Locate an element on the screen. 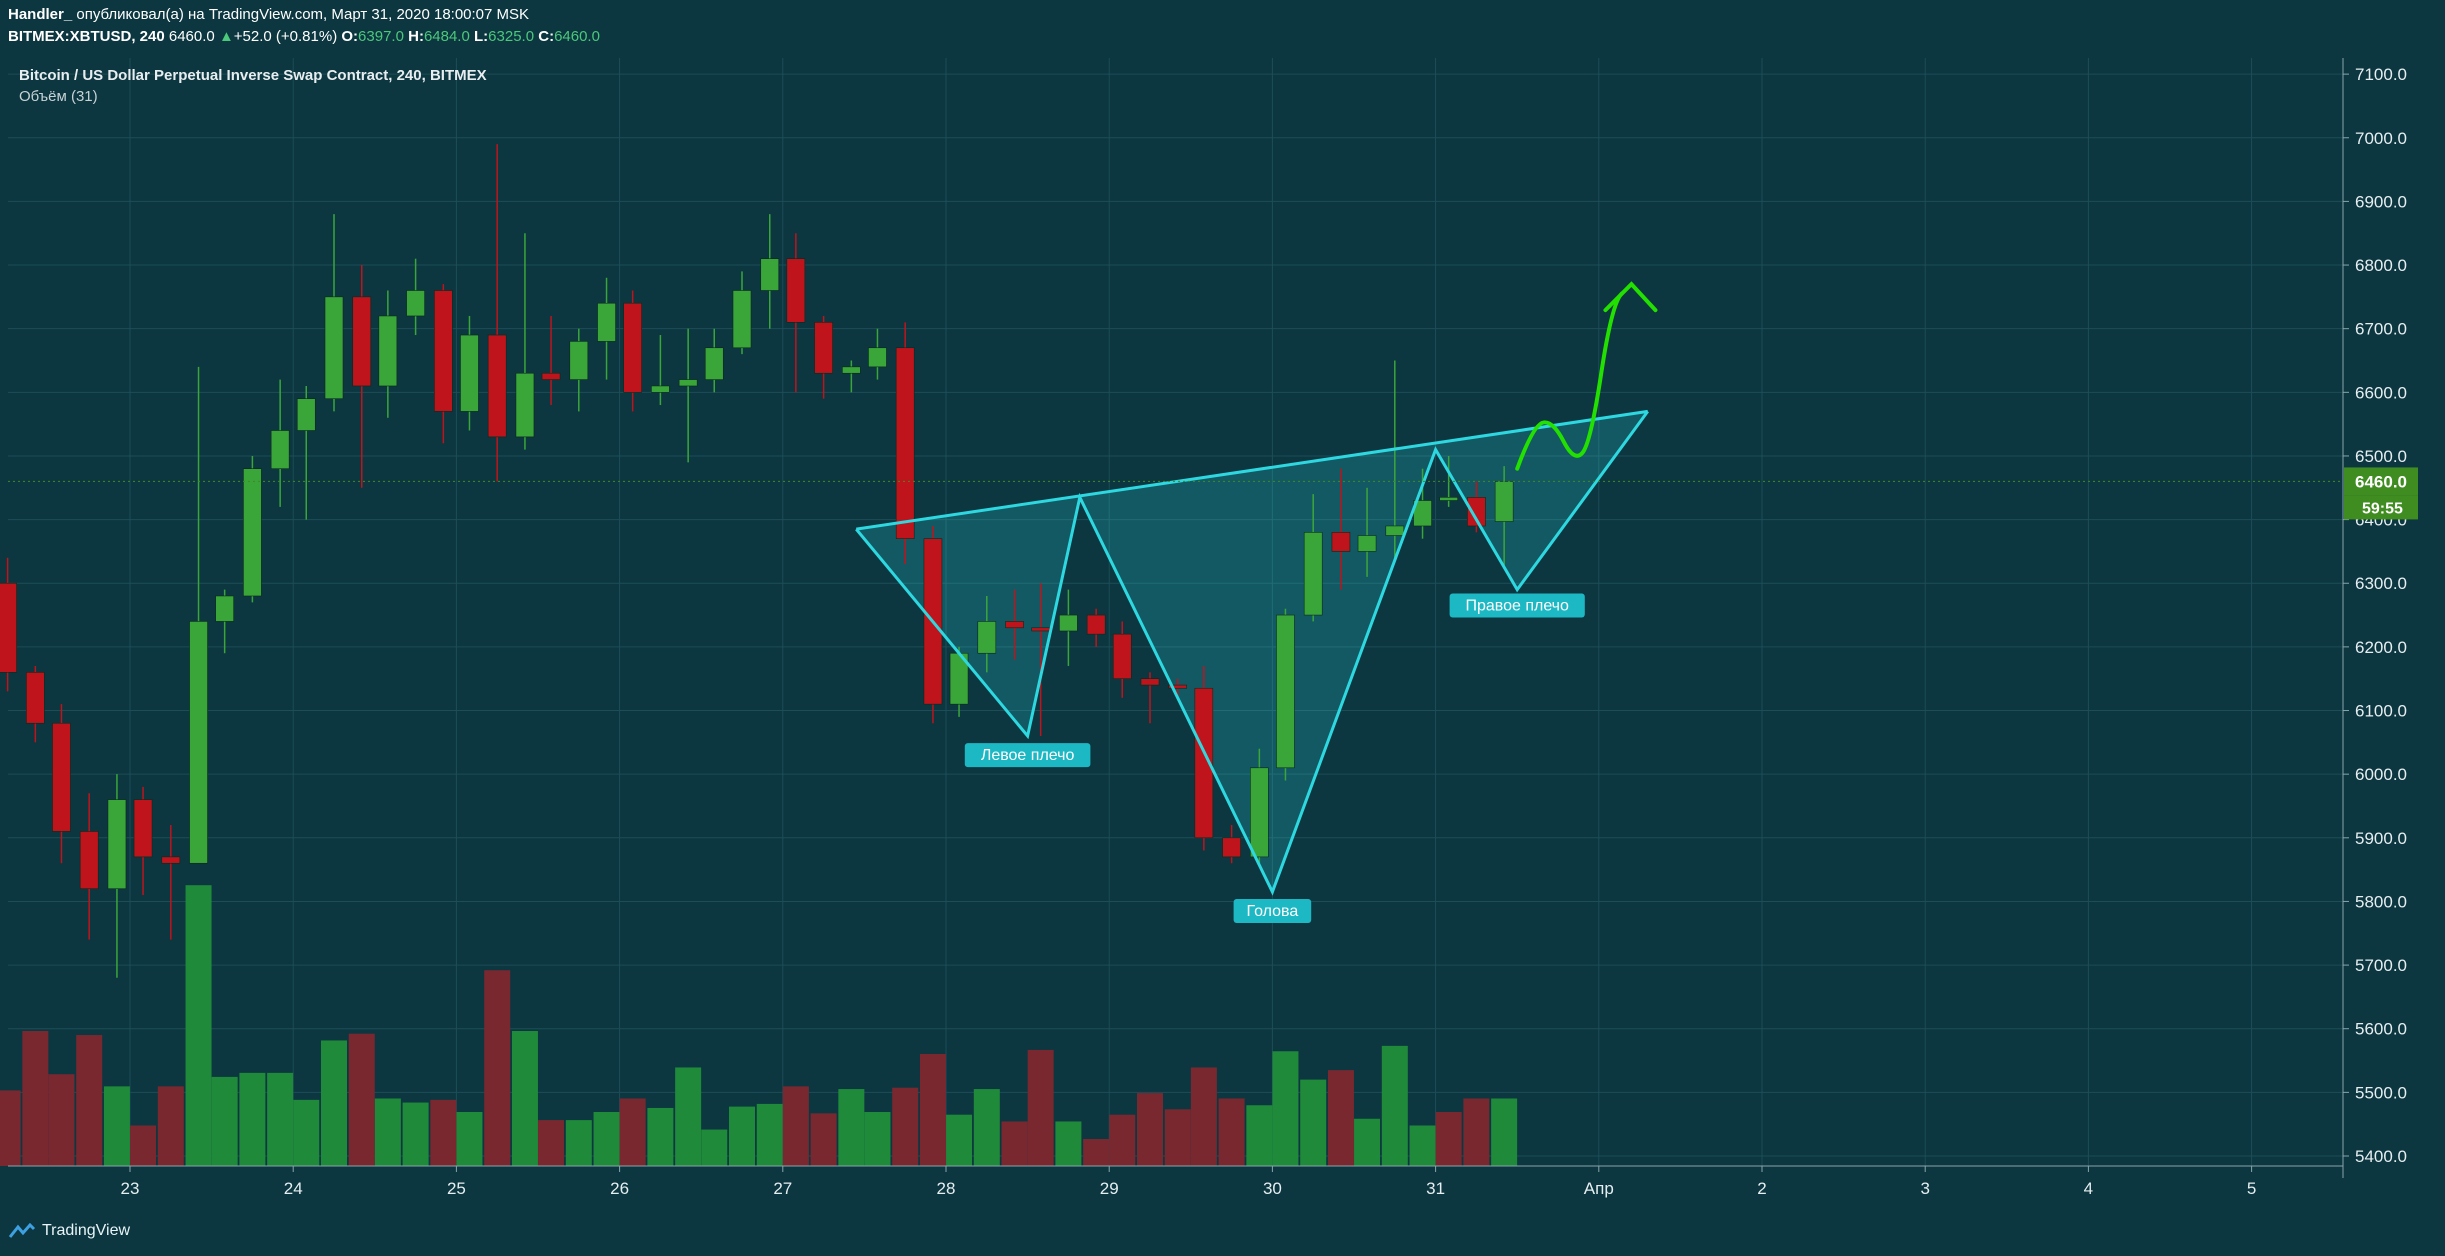 The width and height of the screenshot is (2445, 1256). time-tick-label: 30 is located at coordinates (1272, 1188).